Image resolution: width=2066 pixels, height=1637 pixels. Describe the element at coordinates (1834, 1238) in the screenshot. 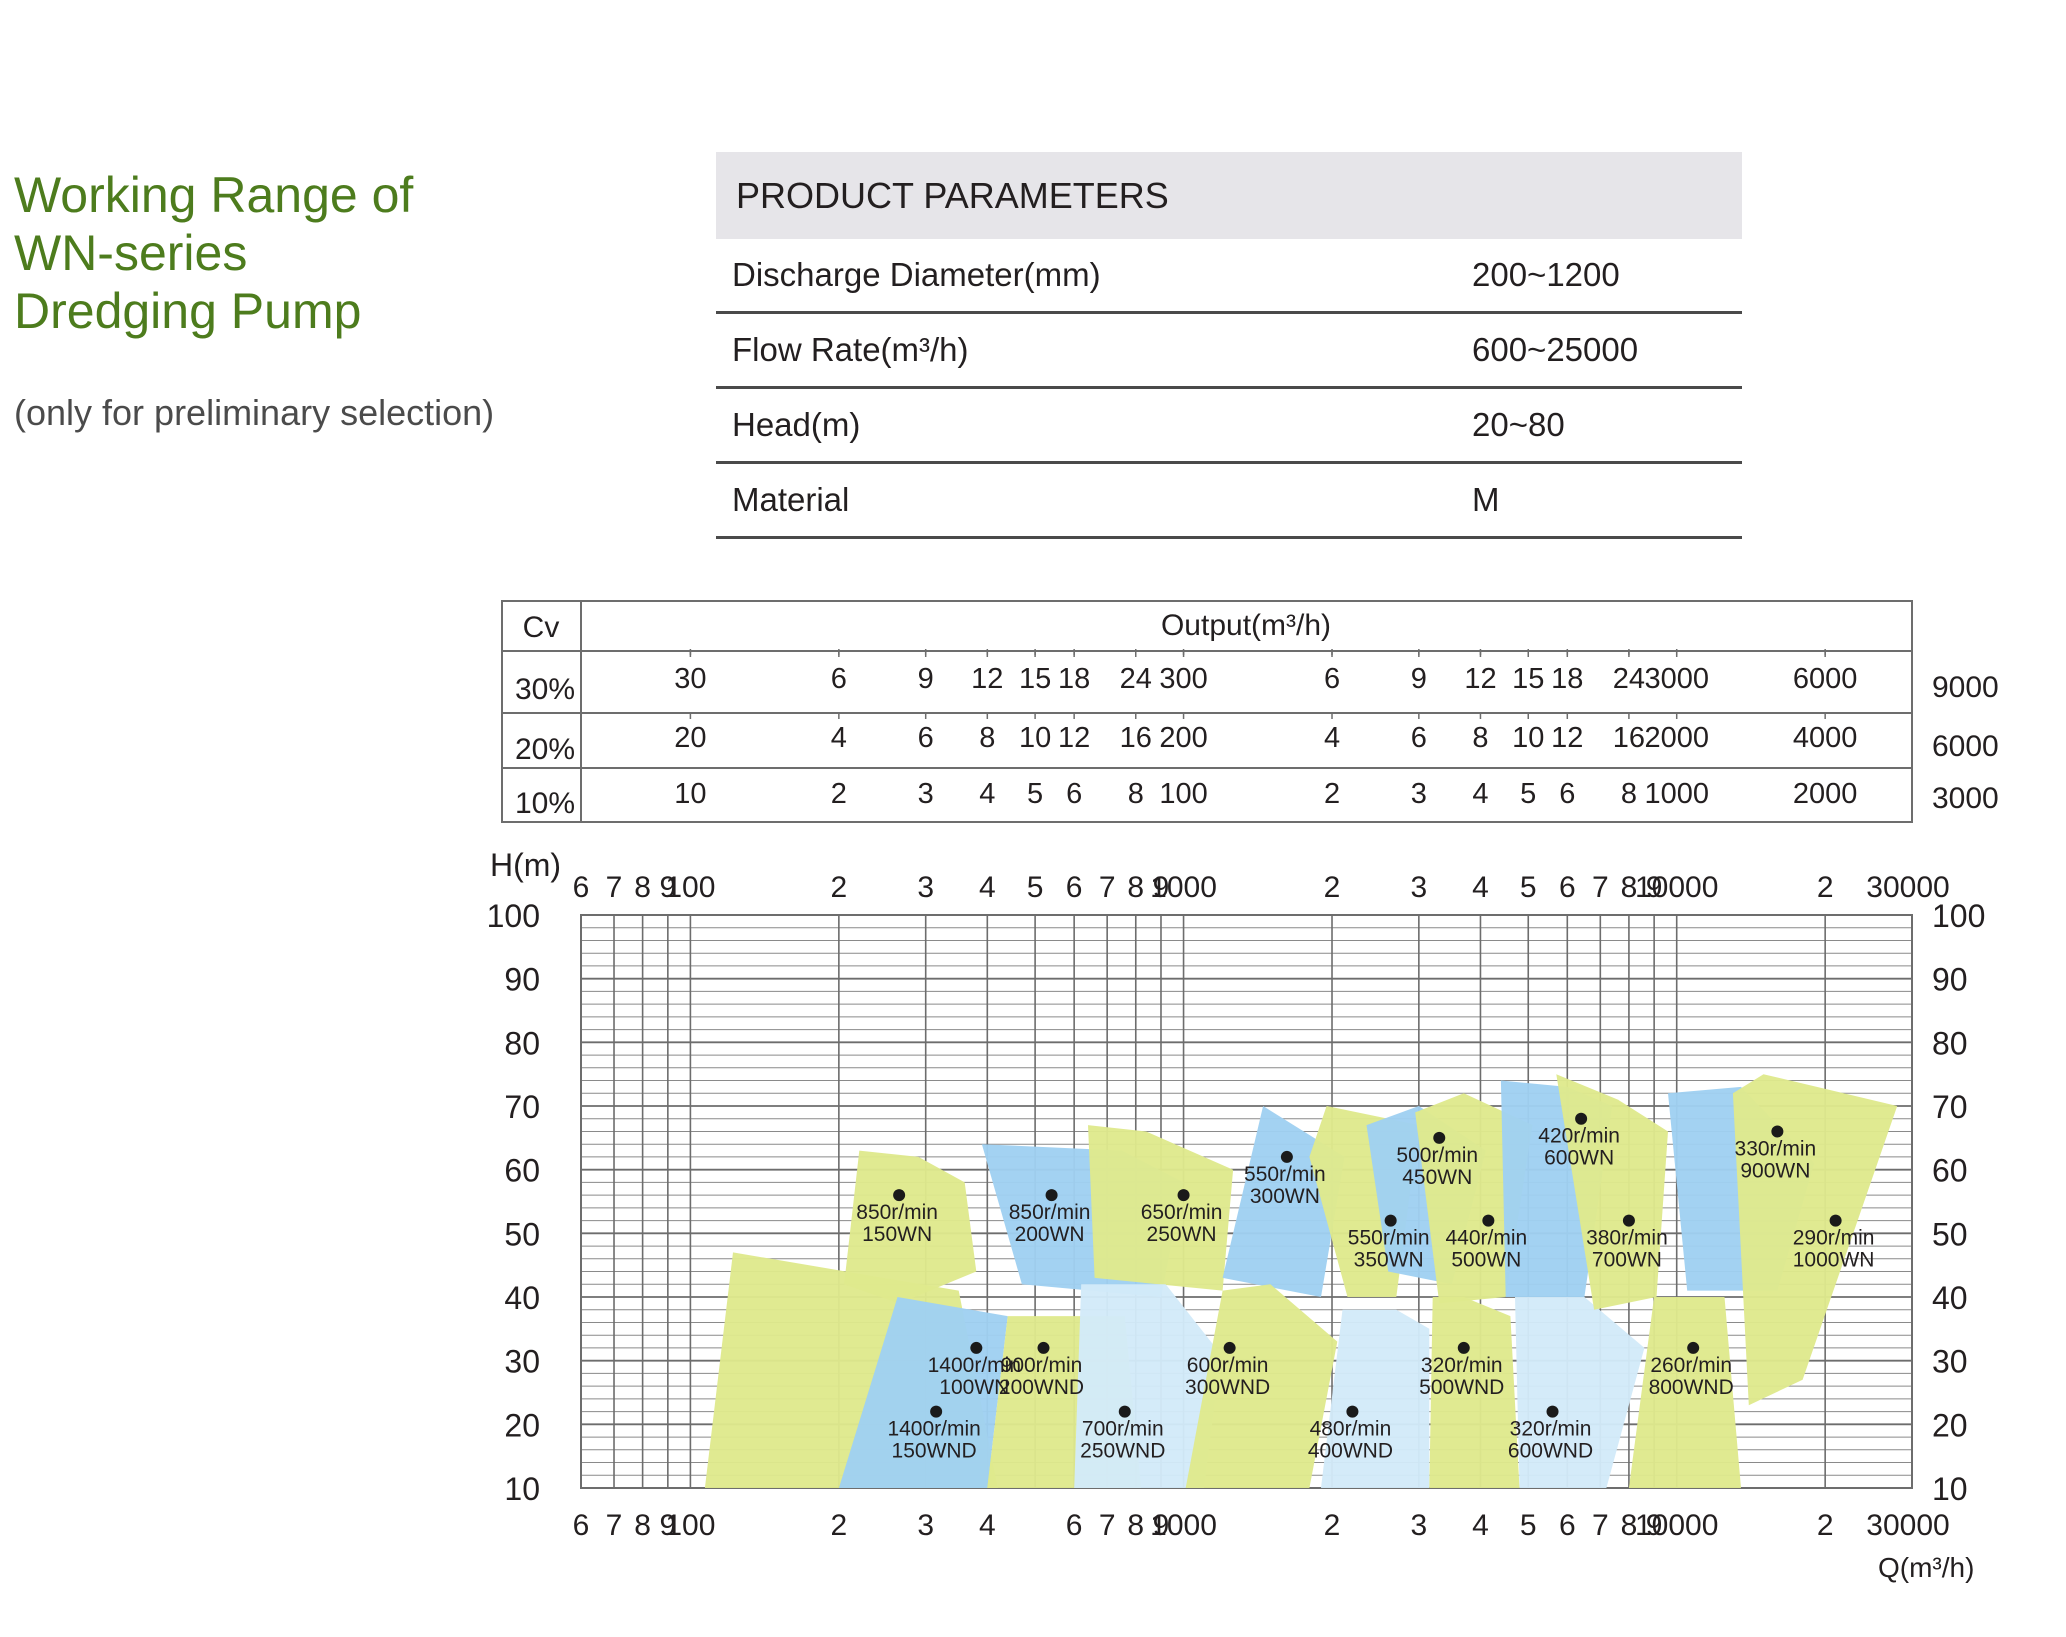

I see `pump-speed-label: 290r/min` at that location.